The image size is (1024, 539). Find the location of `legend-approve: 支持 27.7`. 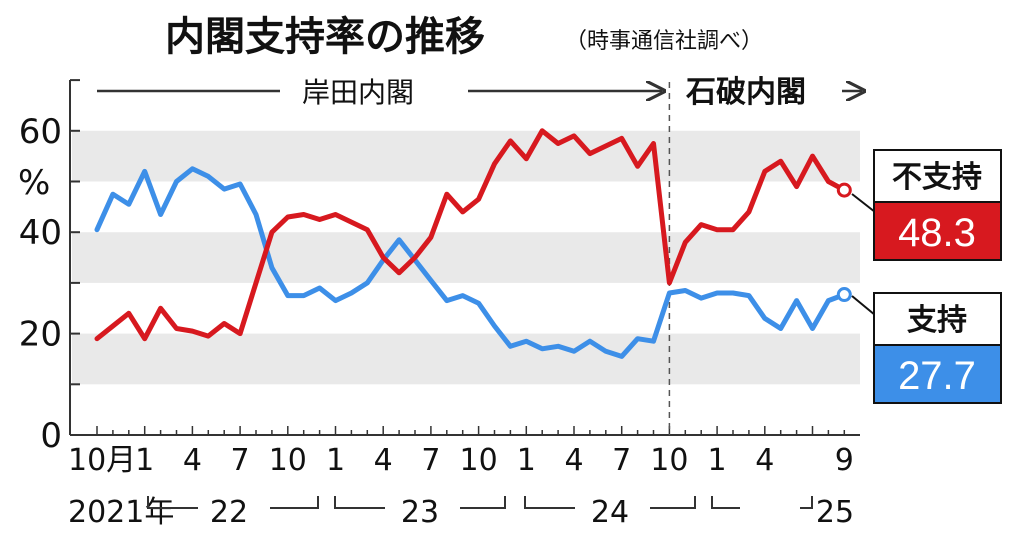

legend-approve: 支持 27.7 is located at coordinates (926, 348).